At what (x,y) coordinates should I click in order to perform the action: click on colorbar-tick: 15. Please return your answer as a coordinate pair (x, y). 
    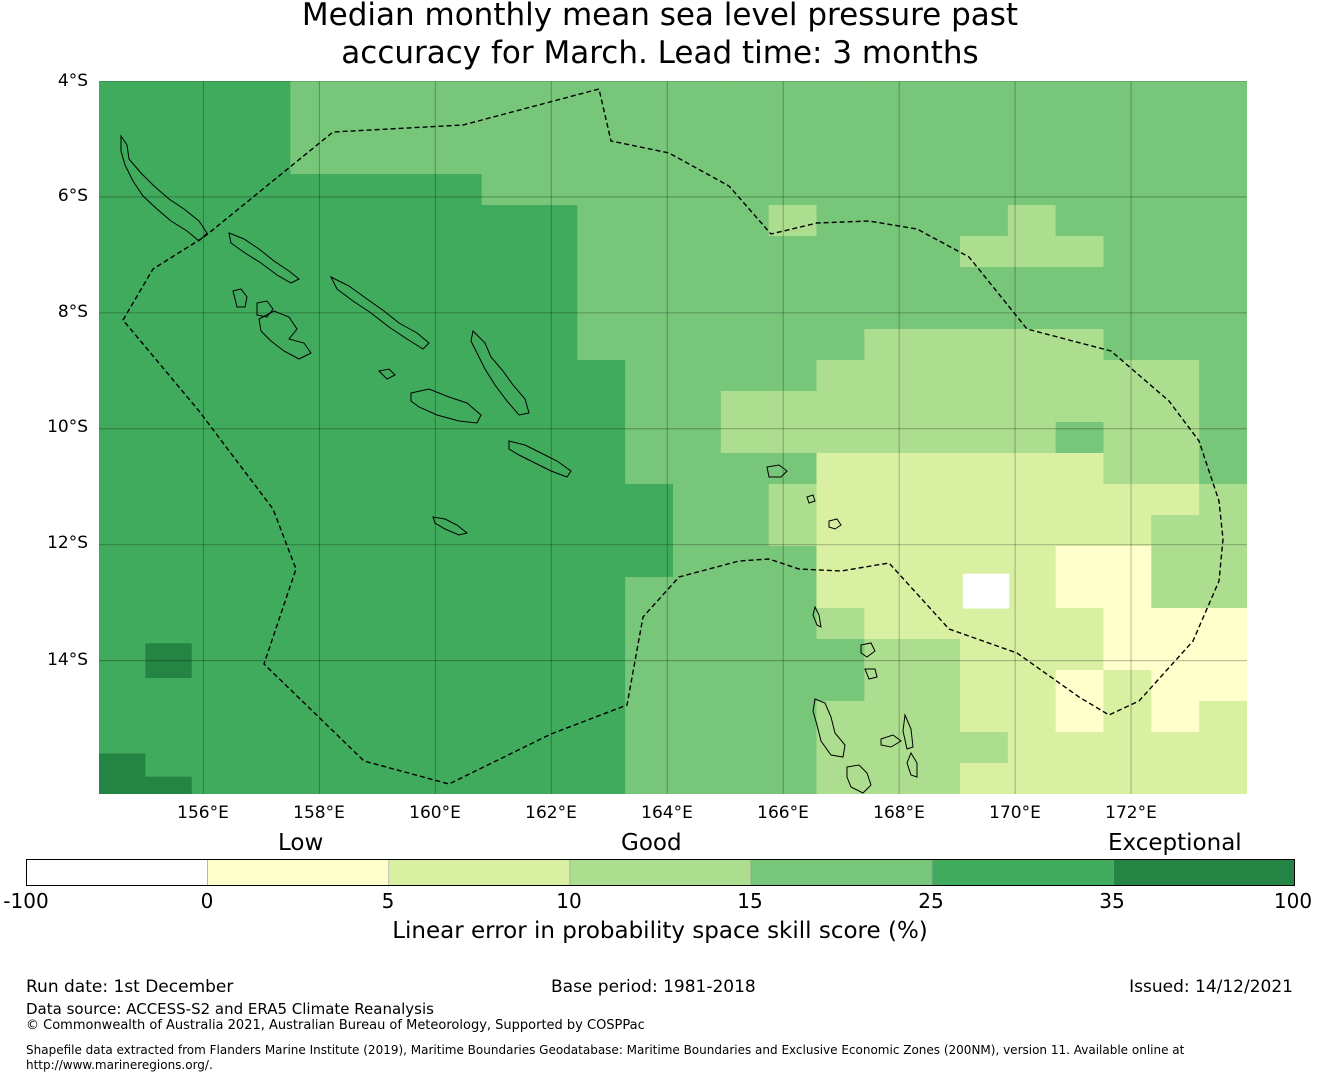
    Looking at the image, I should click on (750, 901).